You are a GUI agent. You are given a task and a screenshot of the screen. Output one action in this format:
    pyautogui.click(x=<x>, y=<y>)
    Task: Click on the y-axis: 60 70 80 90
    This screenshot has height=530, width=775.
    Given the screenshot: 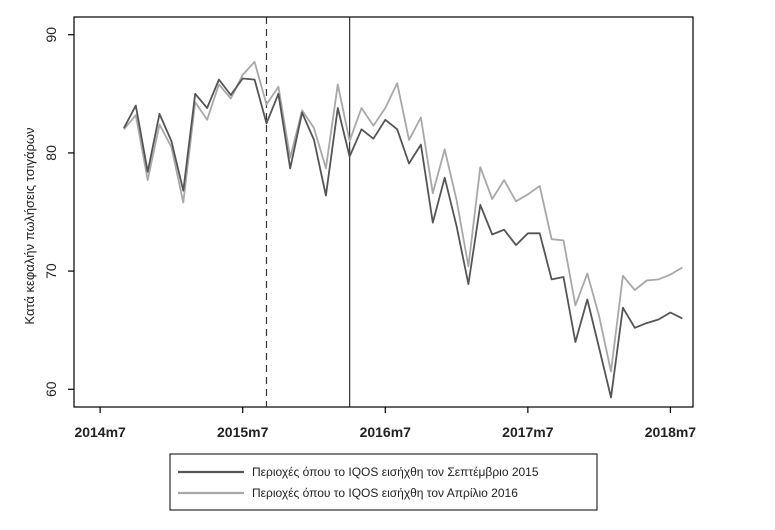 What is the action you would take?
    pyautogui.click(x=58, y=212)
    